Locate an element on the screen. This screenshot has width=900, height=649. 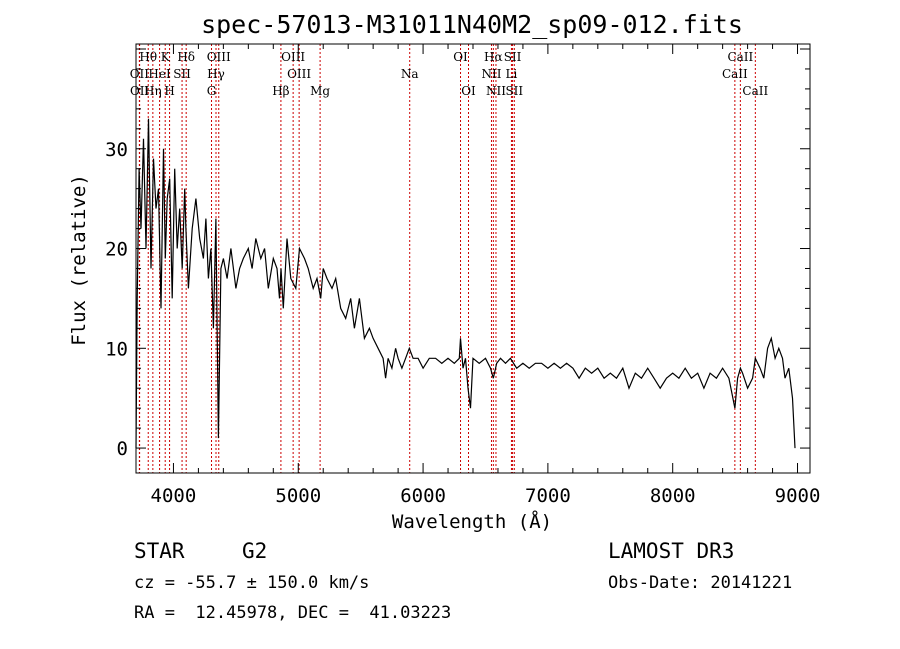
x-tick-label: 6000 is located at coordinates (423, 496).